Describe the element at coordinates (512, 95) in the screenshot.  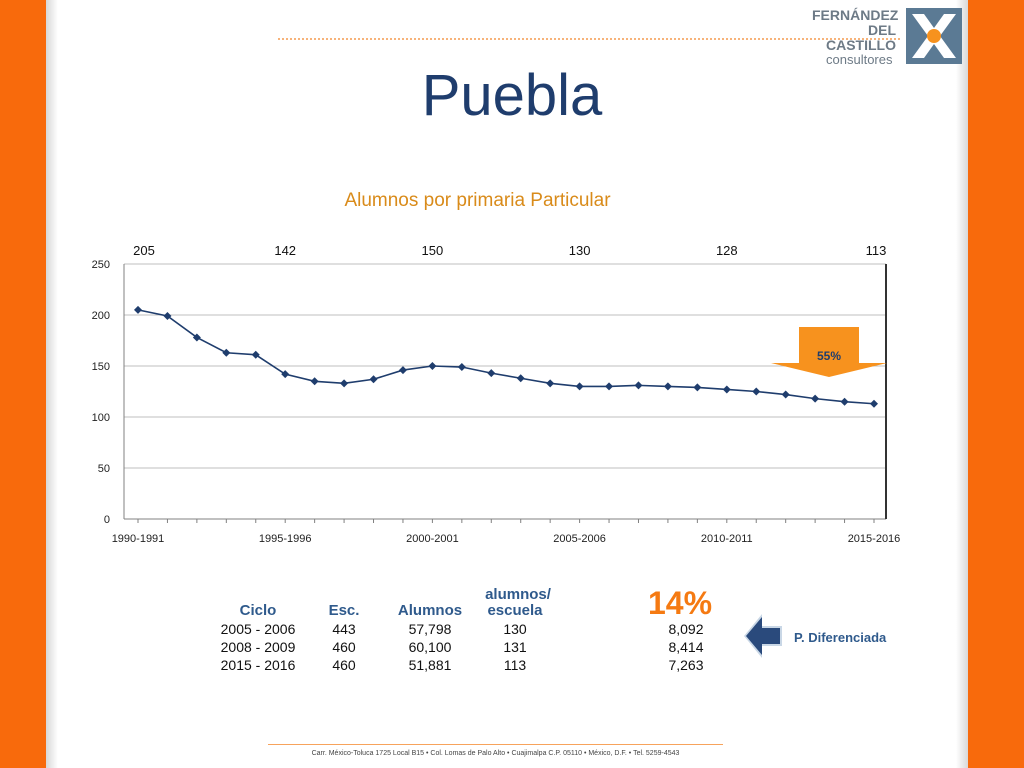
I see `slide-title: Puebla` at that location.